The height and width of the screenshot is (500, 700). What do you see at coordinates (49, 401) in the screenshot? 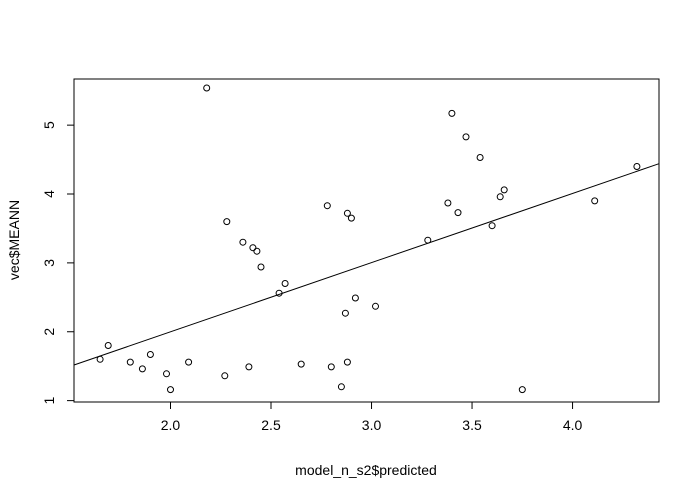
I see `y-tick-label-0: 1` at bounding box center [49, 401].